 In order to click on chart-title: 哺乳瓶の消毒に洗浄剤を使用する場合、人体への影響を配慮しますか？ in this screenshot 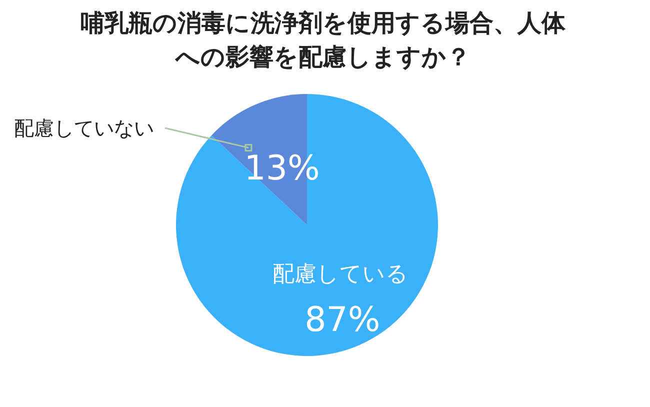, I will do `click(323, 40)`.